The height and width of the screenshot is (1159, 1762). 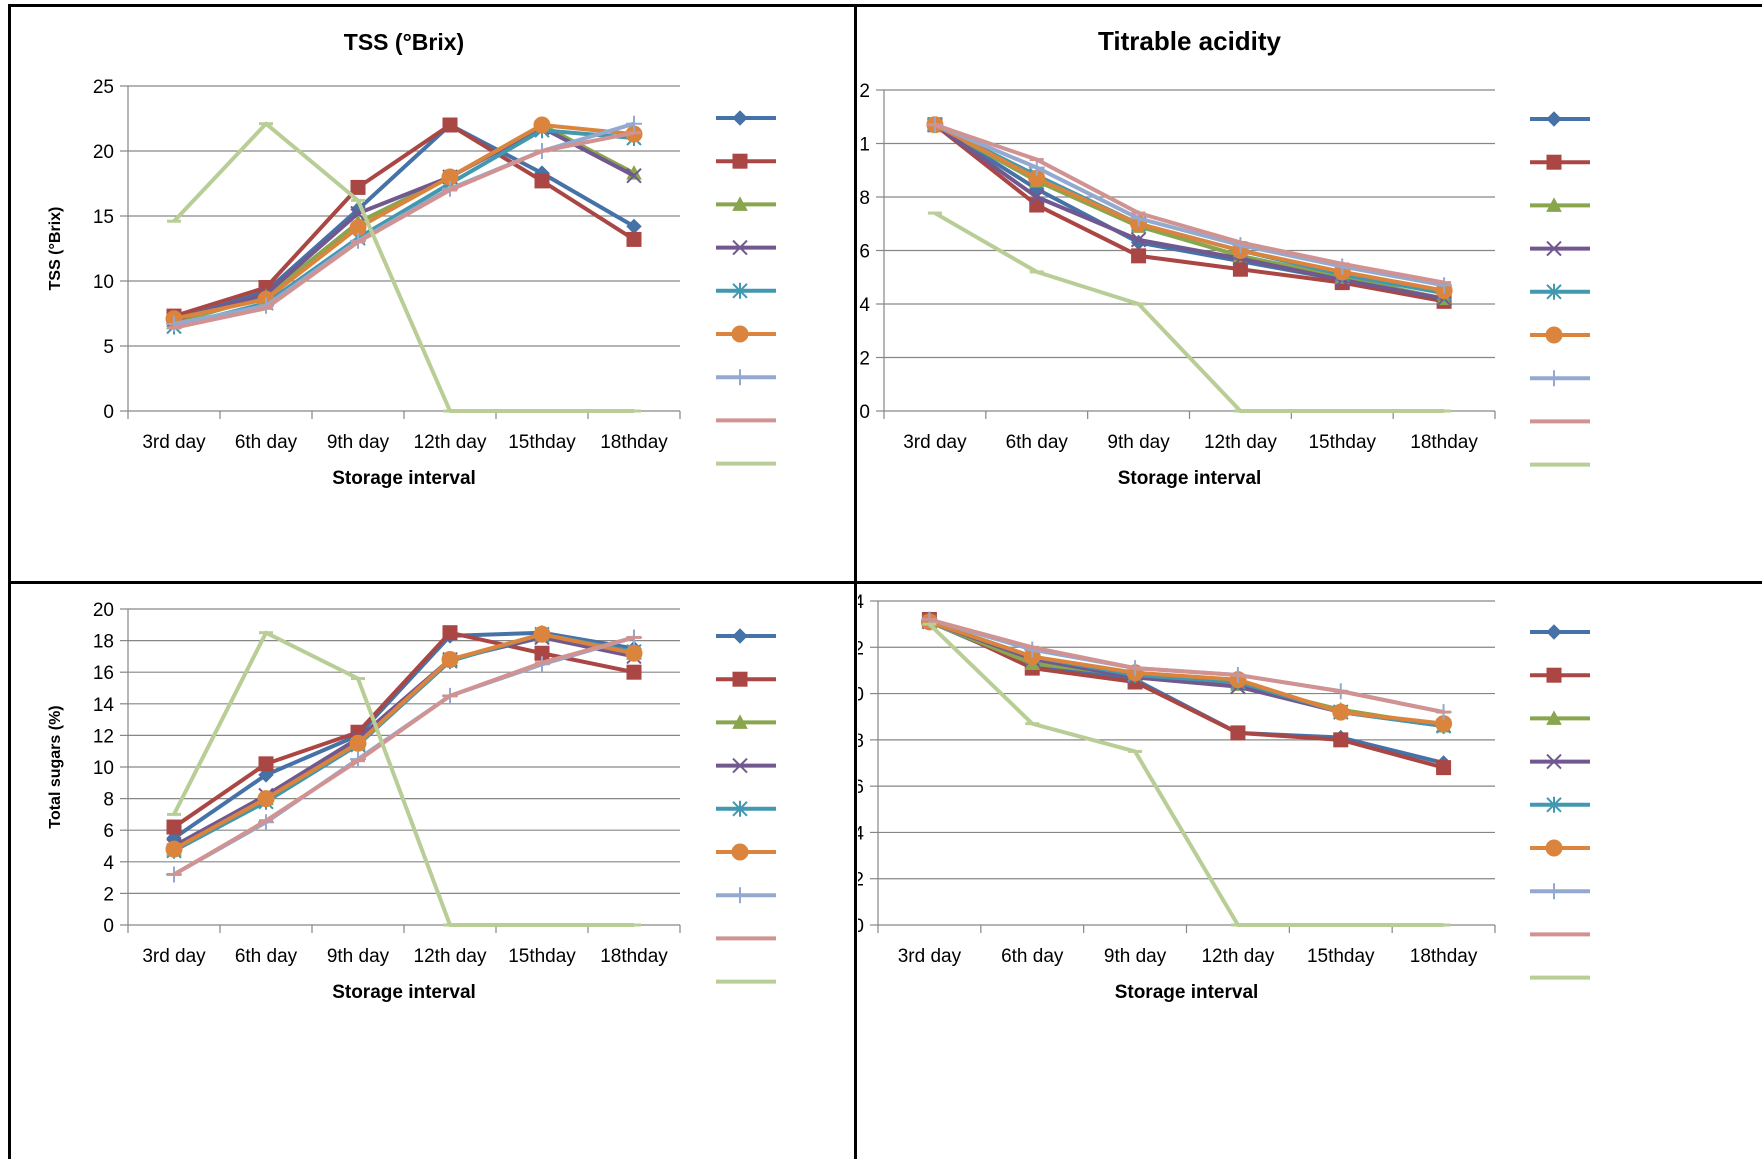 I want to click on y-tick-label: 18, so click(x=103, y=642).